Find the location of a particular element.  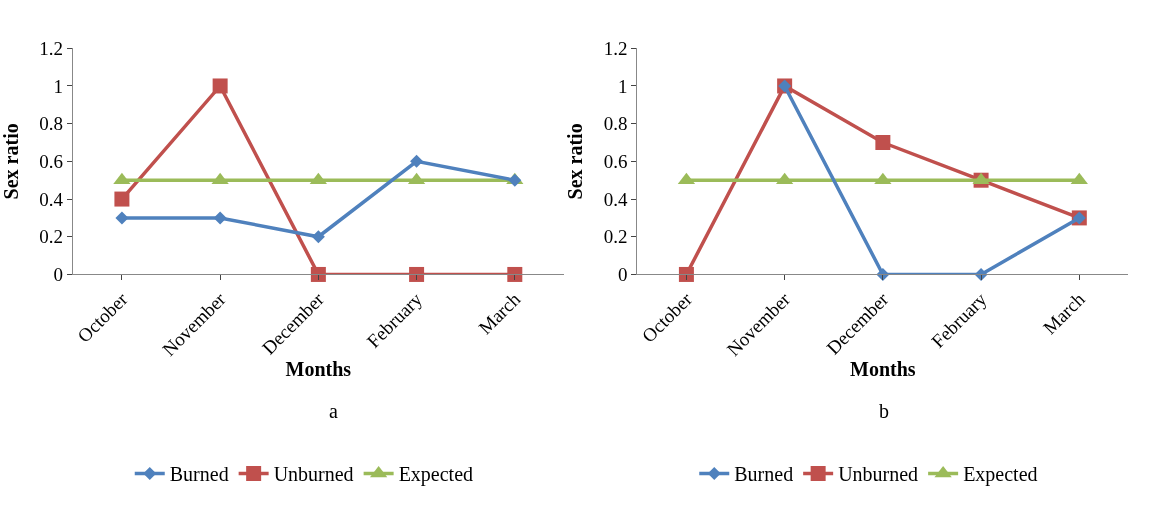

text: b is located at coordinates (884, 411).